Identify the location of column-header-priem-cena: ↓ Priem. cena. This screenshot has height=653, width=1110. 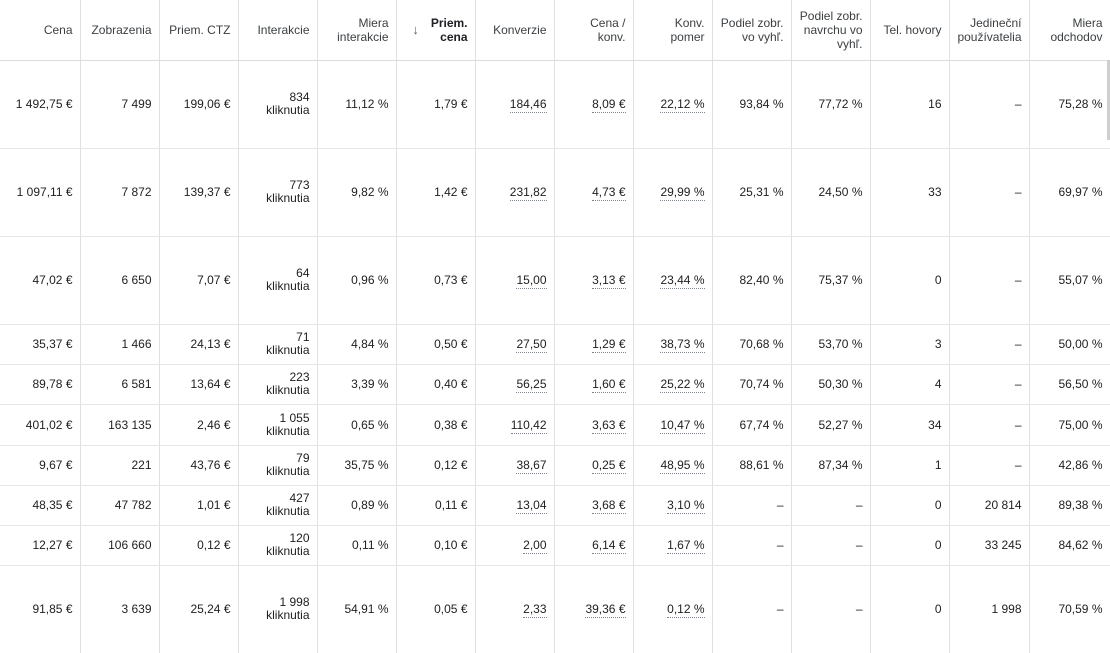
(436, 30).